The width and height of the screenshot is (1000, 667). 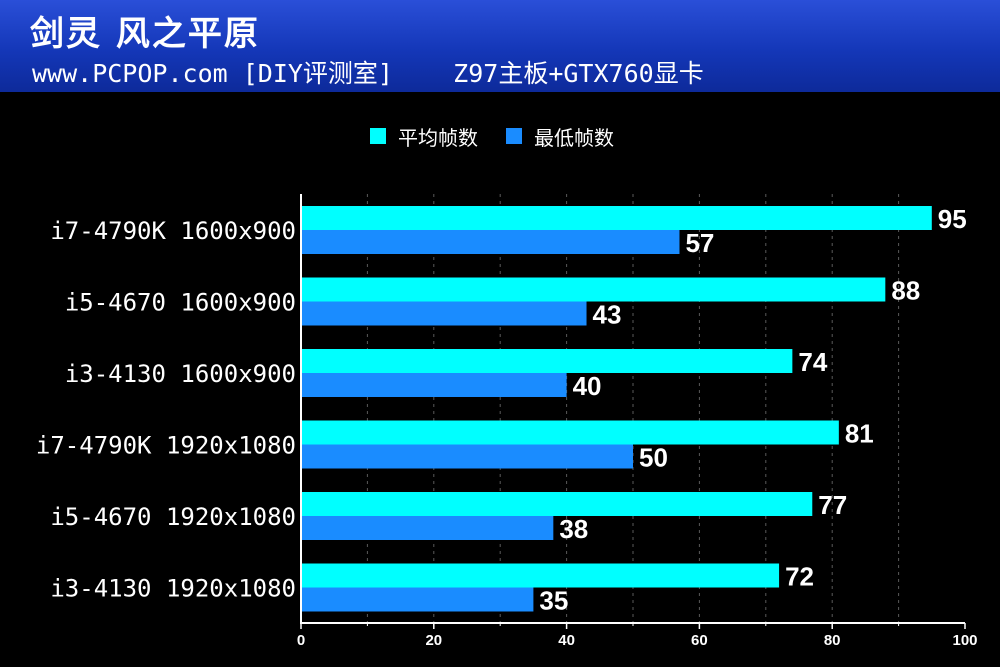 What do you see at coordinates (566, 640) in the screenshot?
I see `x-tick-label: 40` at bounding box center [566, 640].